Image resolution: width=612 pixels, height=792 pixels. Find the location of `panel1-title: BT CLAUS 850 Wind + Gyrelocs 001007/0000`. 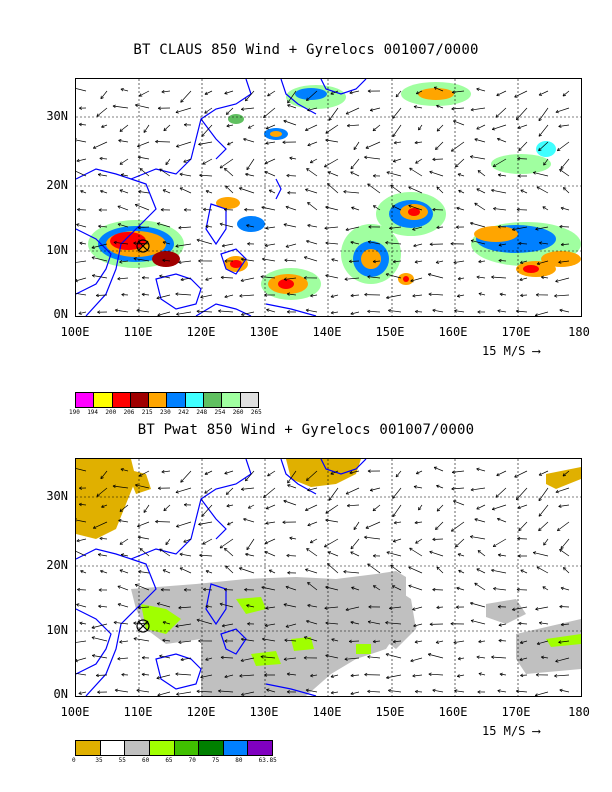

panel1-title: BT CLAUS 850 Wind + Gyrelocs 001007/0000 is located at coordinates (306, 50).